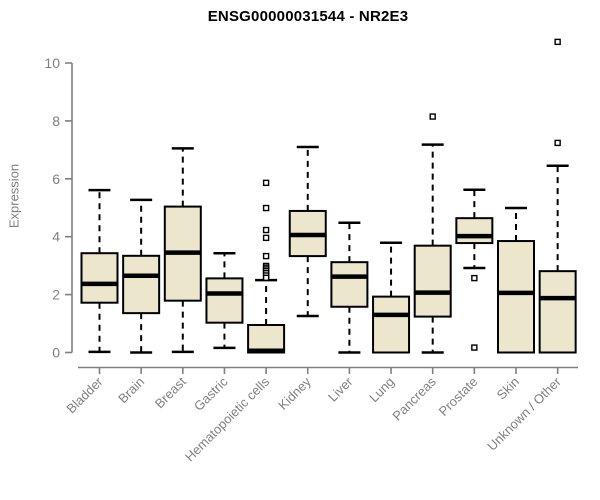  What do you see at coordinates (14, 196) in the screenshot?
I see `y-axis-title: Expression` at bounding box center [14, 196].